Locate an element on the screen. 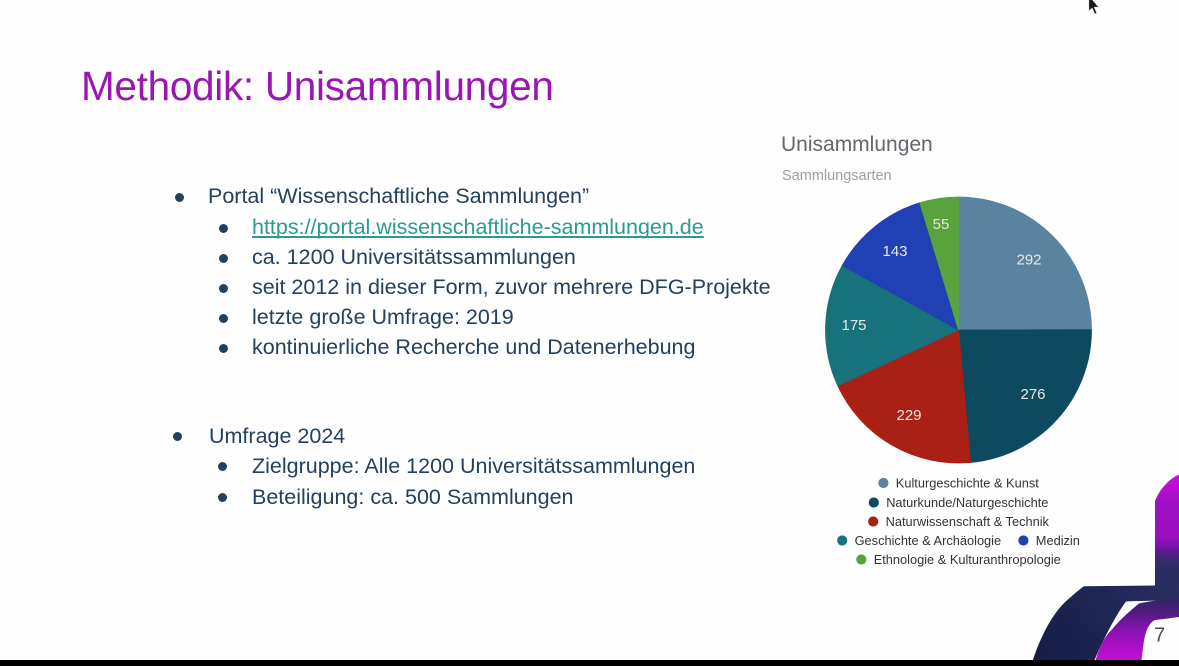  svg-text: 55 is located at coordinates (941, 224).